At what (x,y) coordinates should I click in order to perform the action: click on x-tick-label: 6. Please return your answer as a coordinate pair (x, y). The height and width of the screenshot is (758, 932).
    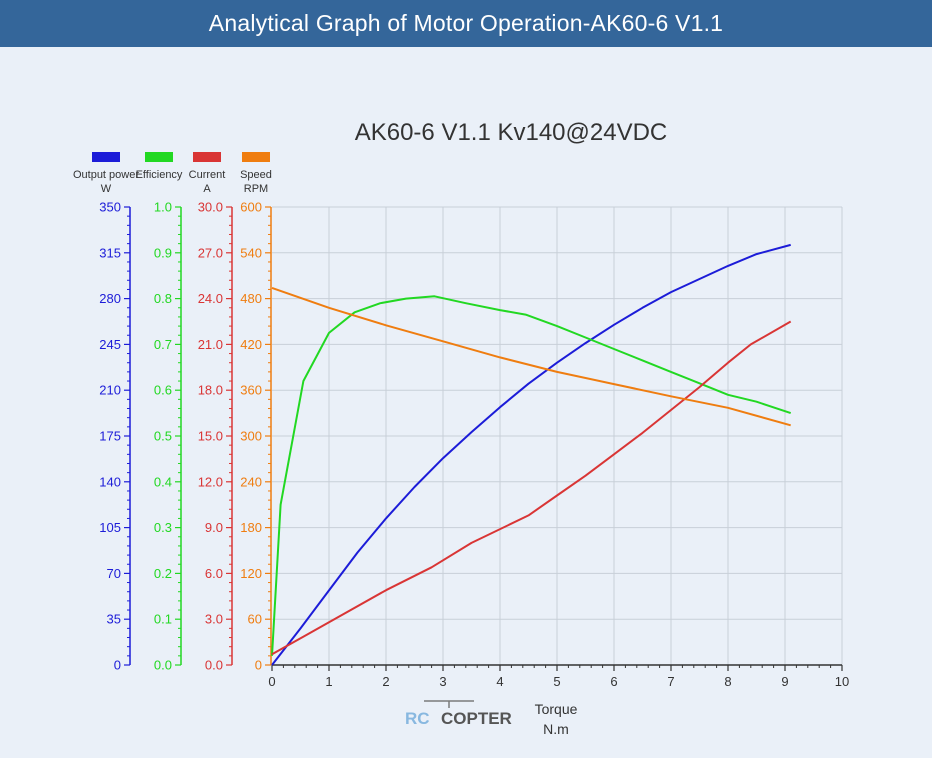
    Looking at the image, I should click on (613, 681).